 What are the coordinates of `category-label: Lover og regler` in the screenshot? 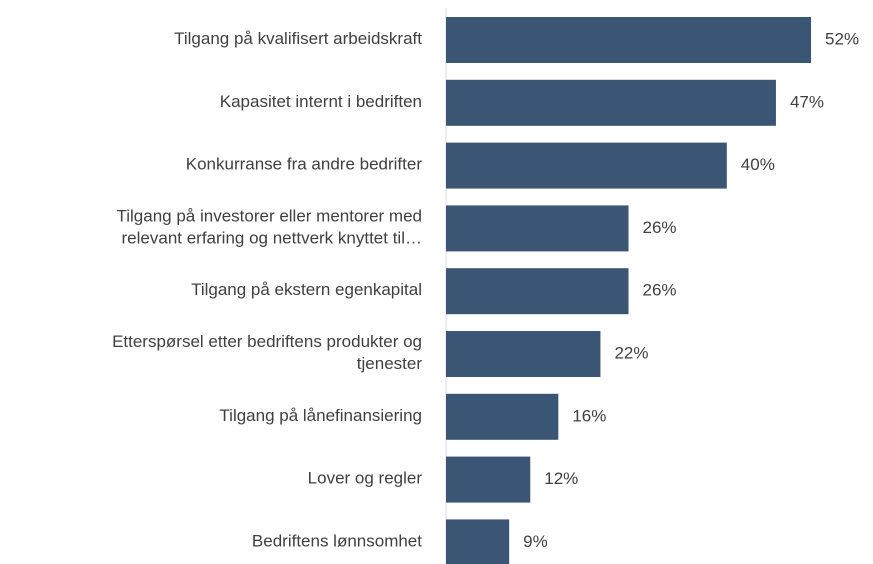 It's located at (365, 478).